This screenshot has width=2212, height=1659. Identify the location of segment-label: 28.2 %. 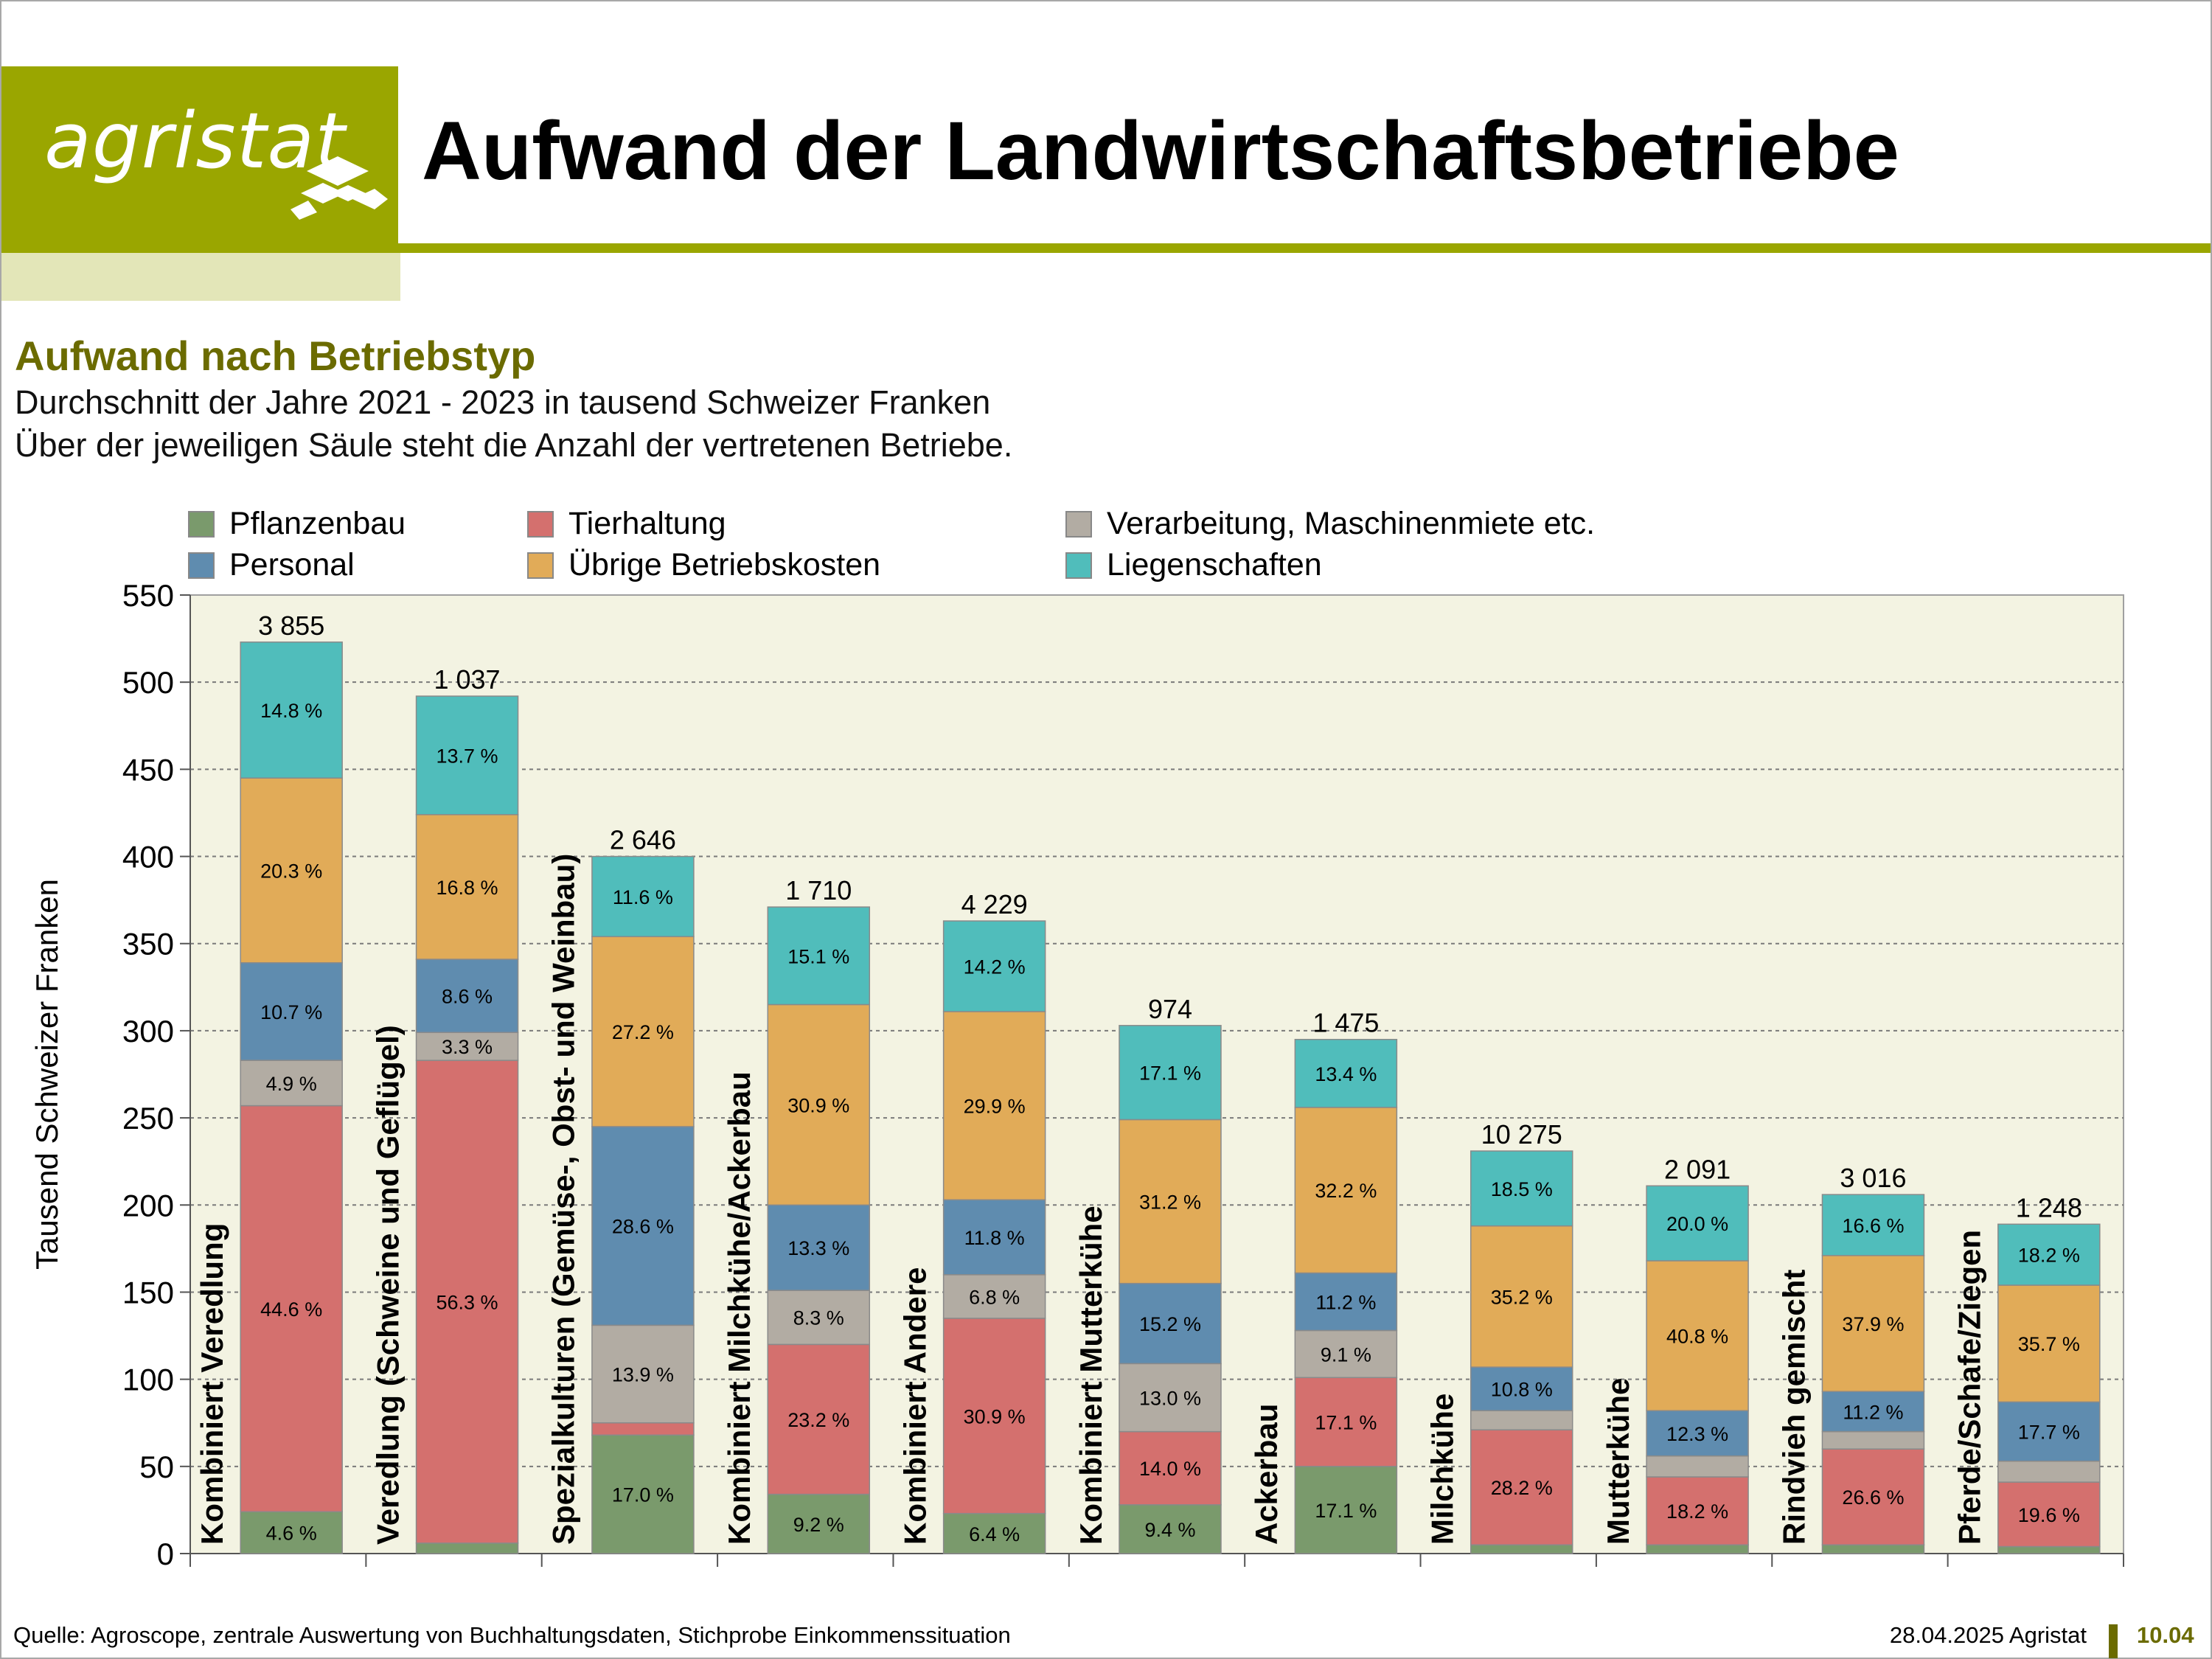
(1522, 1488).